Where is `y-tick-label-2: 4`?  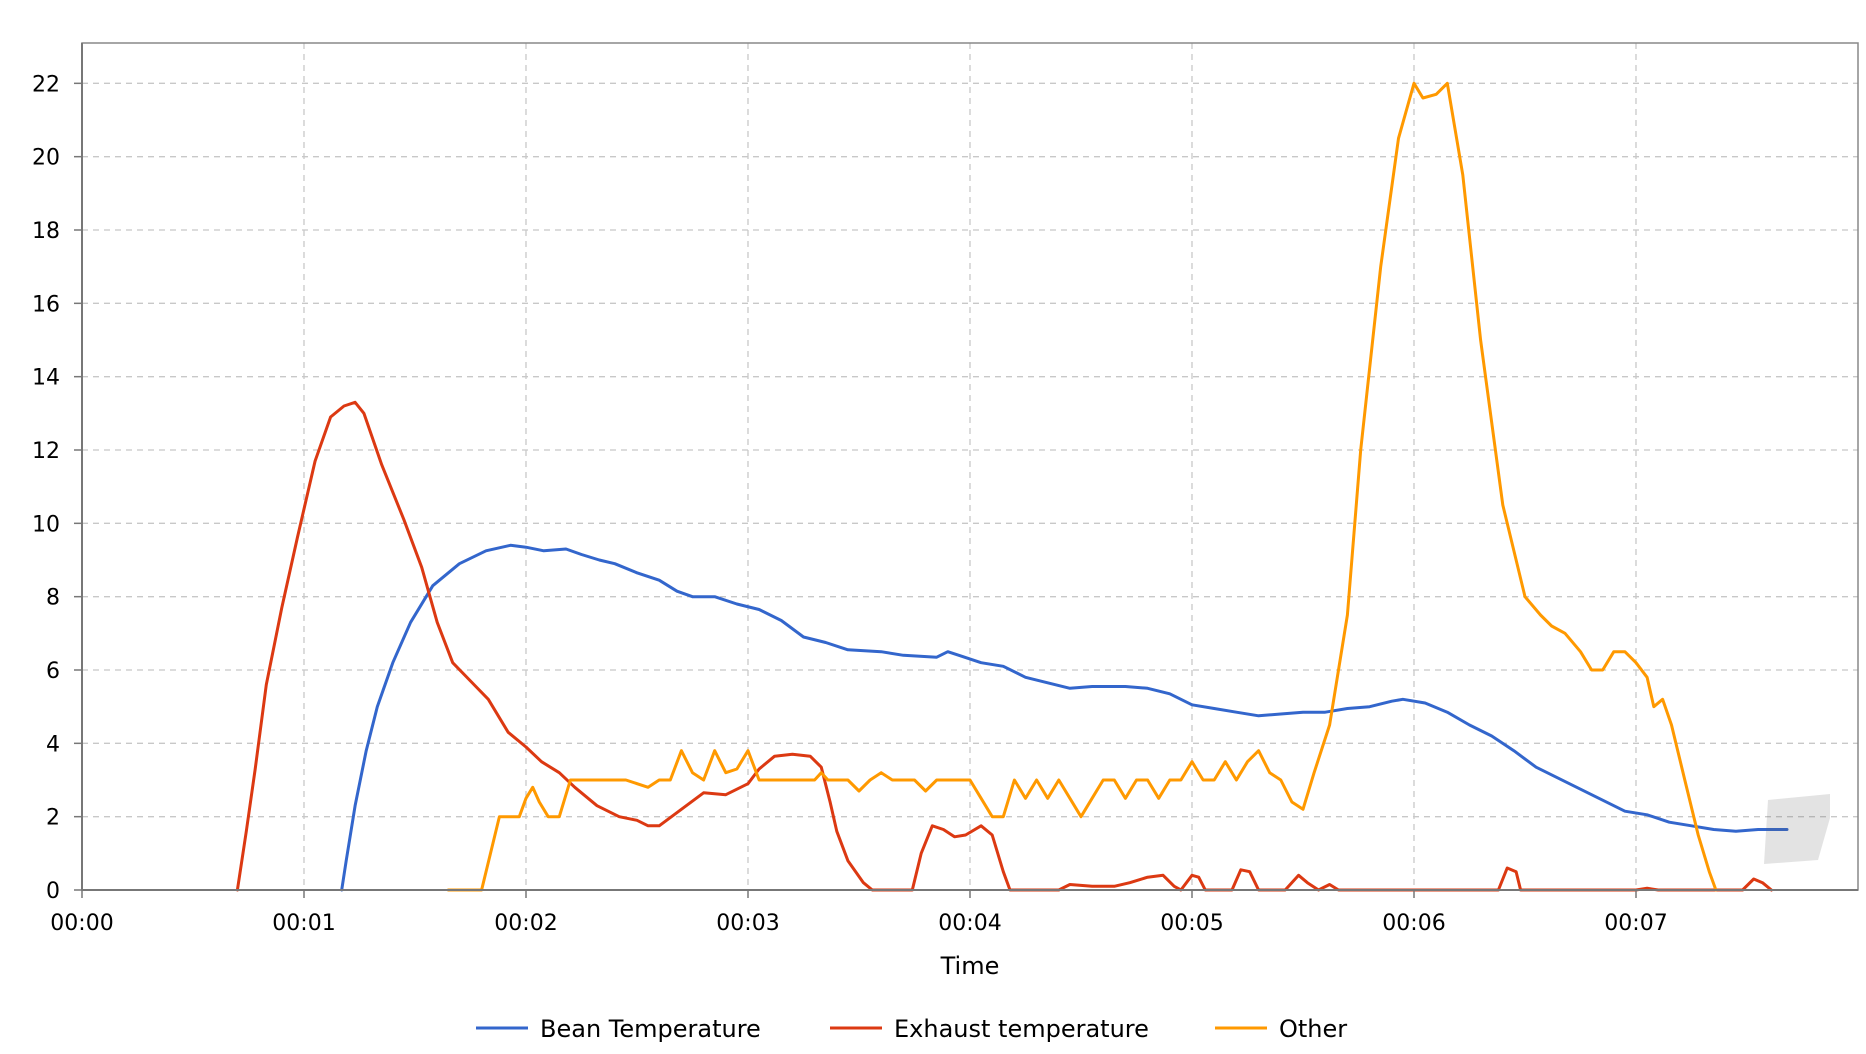
y-tick-label-2: 4 is located at coordinates (53, 744).